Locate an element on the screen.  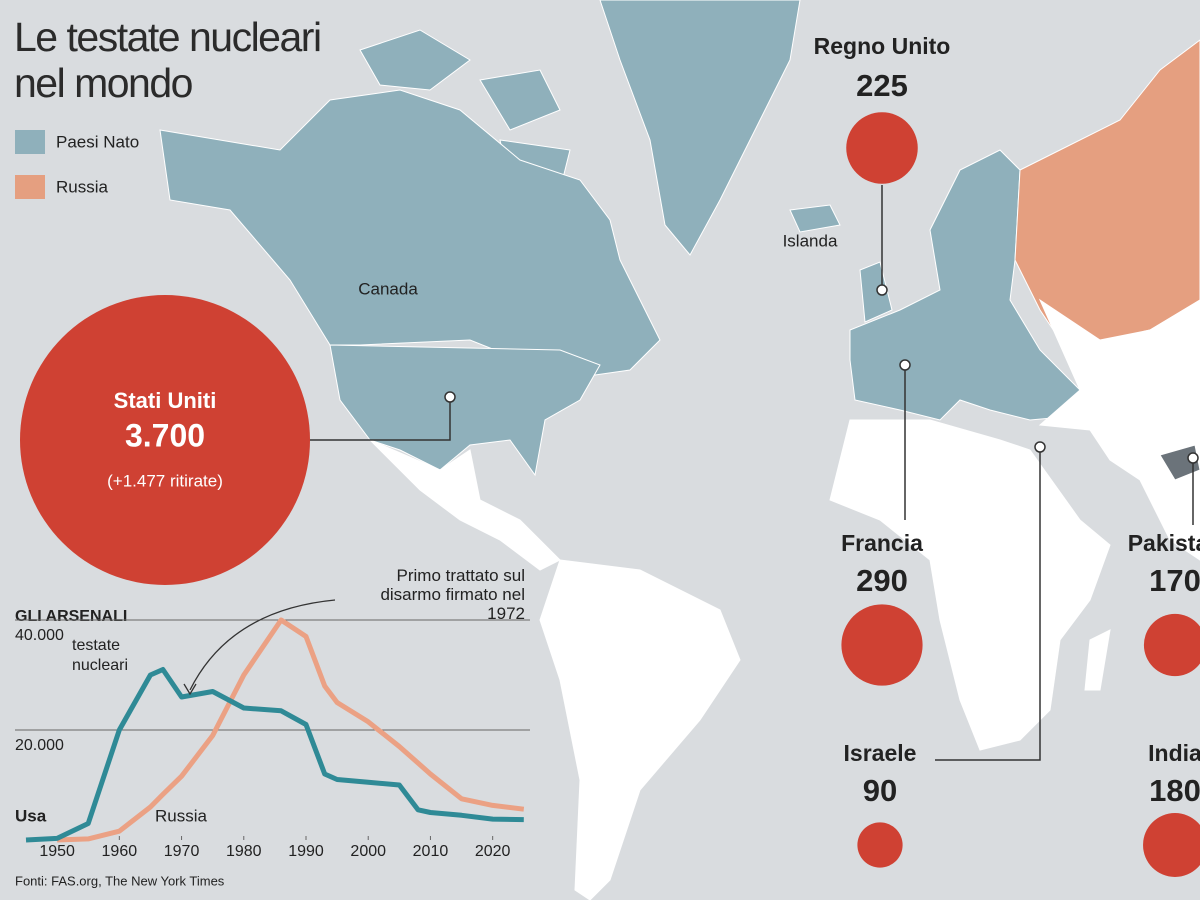
country-name: Israele is located at coordinates (880, 753).